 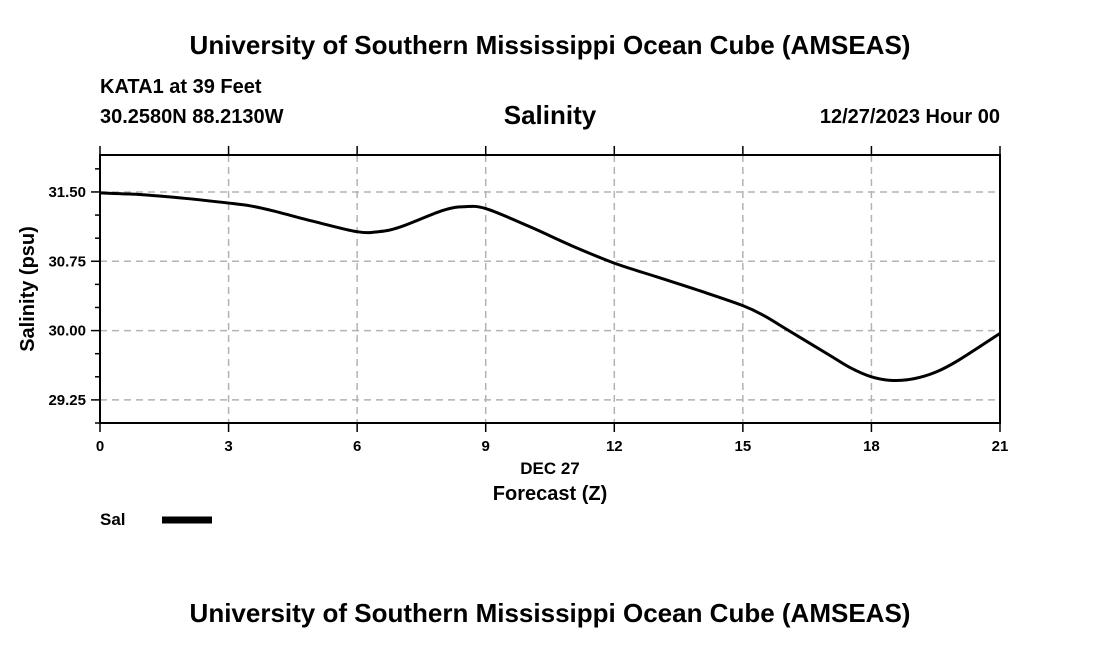 What do you see at coordinates (67, 192) in the screenshot?
I see `y-tick-label: 31.50` at bounding box center [67, 192].